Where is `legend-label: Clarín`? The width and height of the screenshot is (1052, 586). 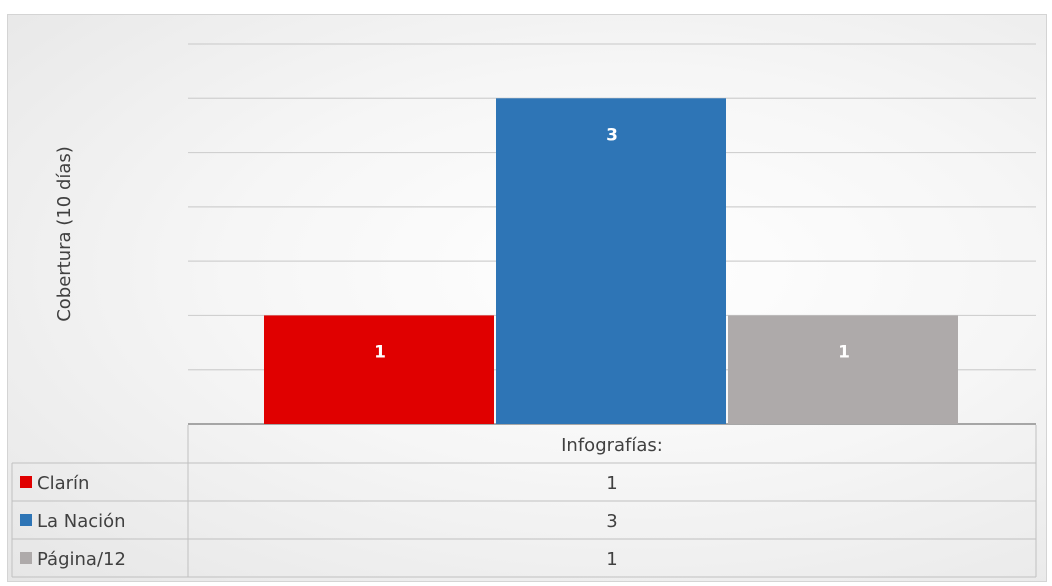 legend-label: Clarín is located at coordinates (63, 483).